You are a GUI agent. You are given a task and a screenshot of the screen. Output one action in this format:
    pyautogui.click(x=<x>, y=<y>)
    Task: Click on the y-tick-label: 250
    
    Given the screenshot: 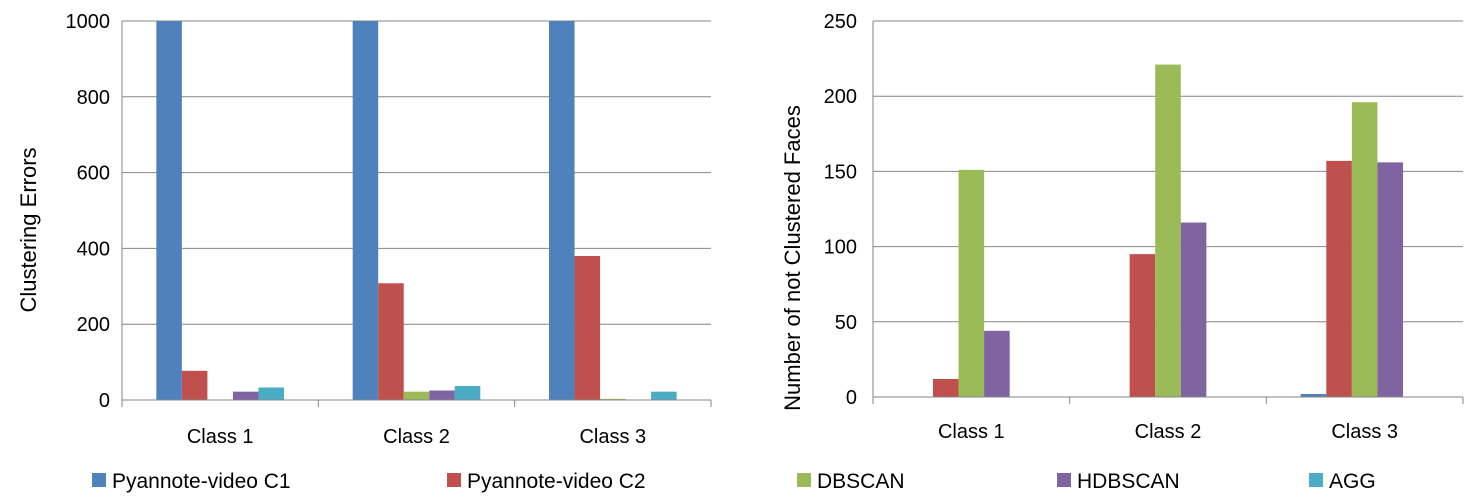 What is the action you would take?
    pyautogui.click(x=840, y=22)
    